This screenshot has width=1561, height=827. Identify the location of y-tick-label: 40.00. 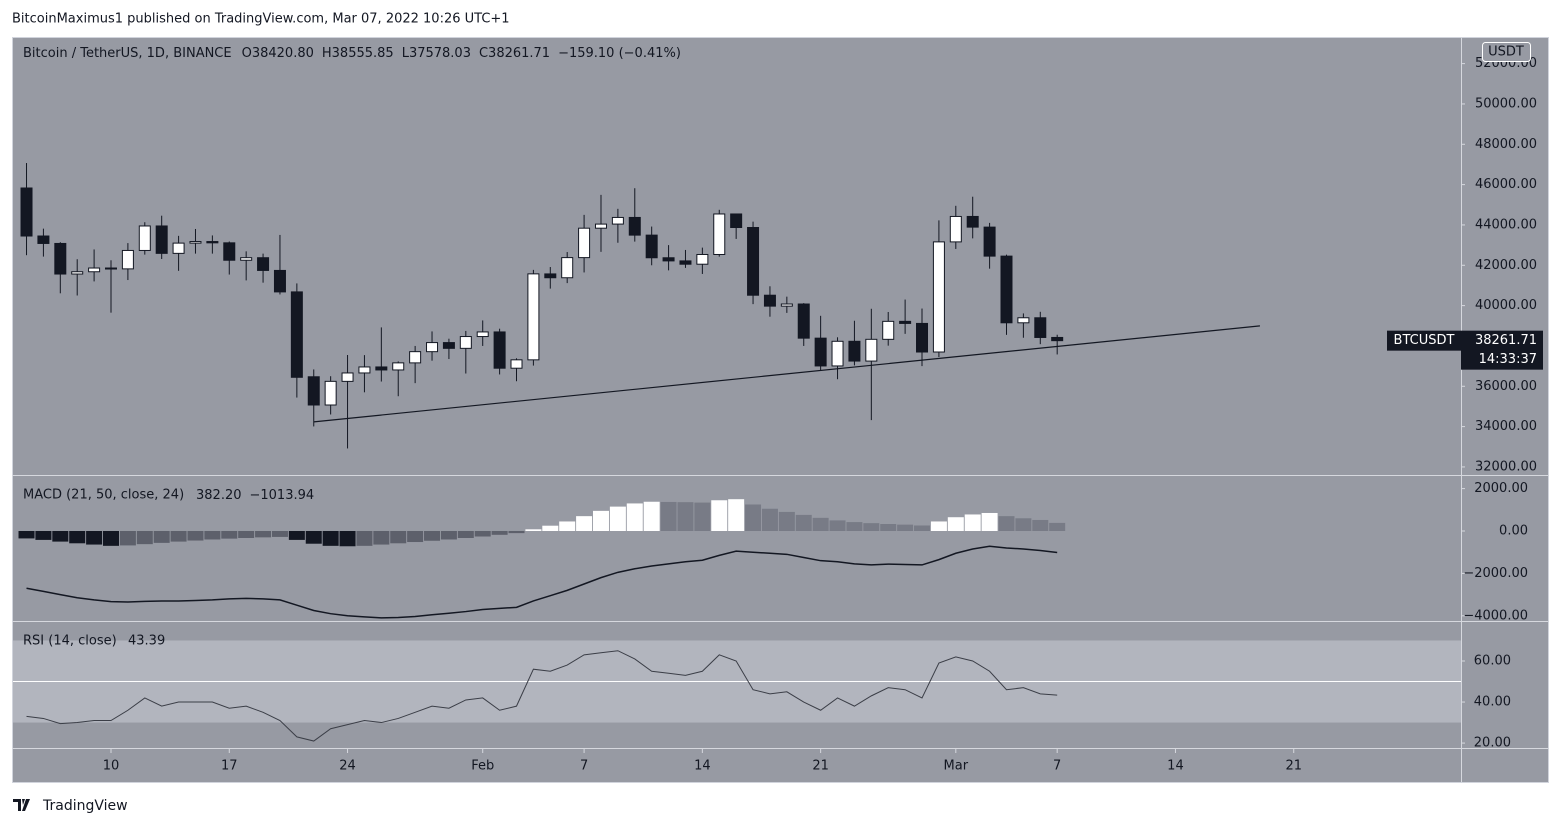
(1492, 702).